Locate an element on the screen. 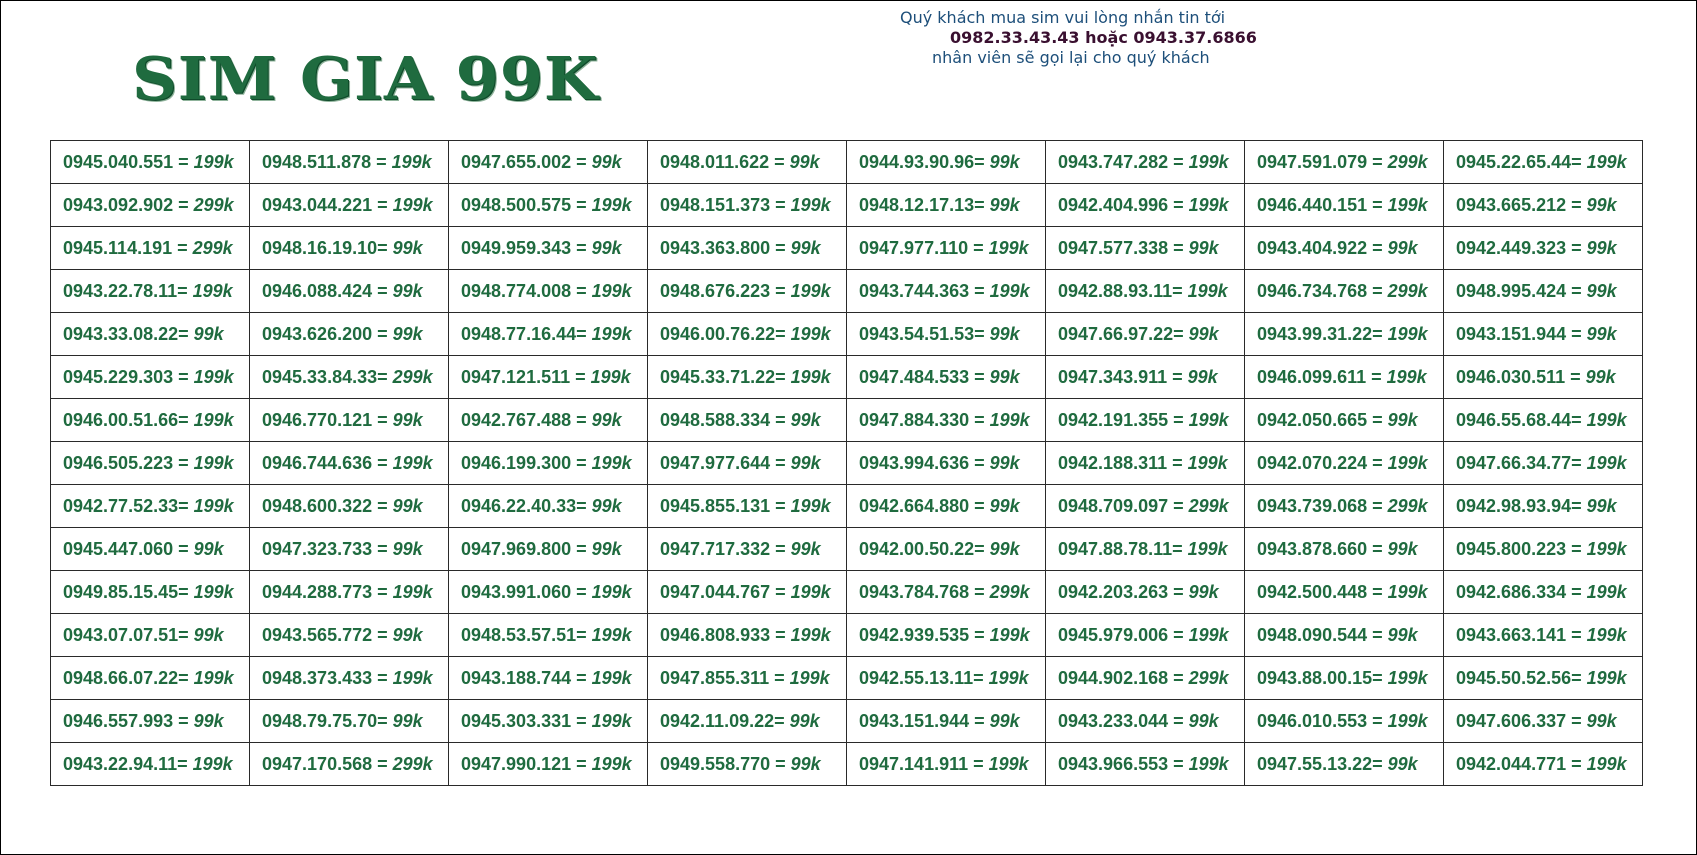 This screenshot has width=1697, height=855. sim-price: 299k is located at coordinates (1407, 290).